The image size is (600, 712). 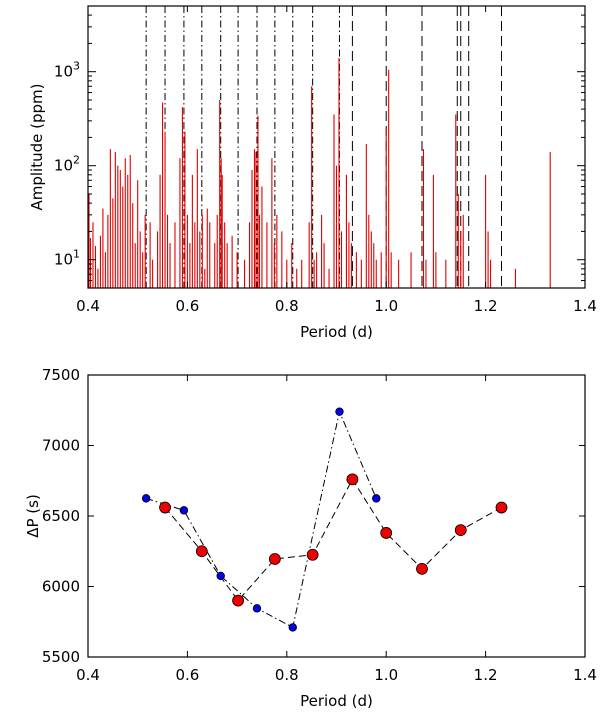 I want to click on y-tick-label: 6000, so click(x=61, y=587).